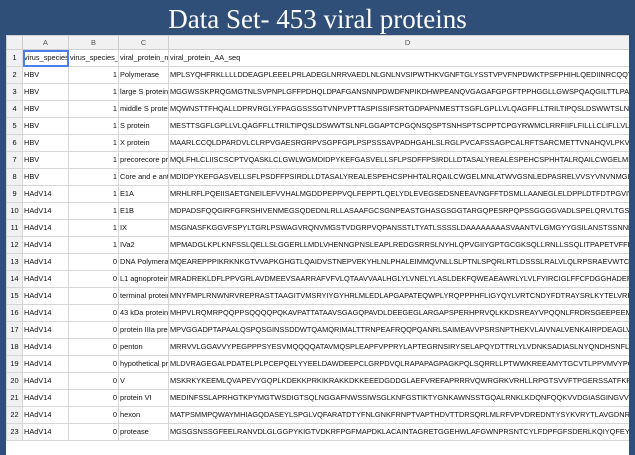 This screenshot has height=455, width=635. What do you see at coordinates (14, 160) in the screenshot?
I see `row-number: 7` at bounding box center [14, 160].